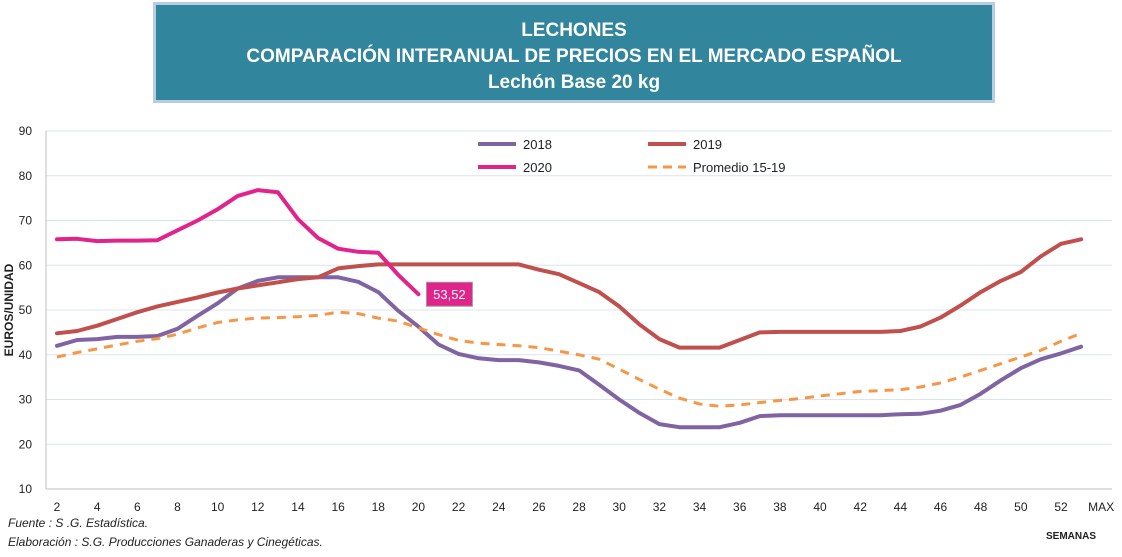 The image size is (1122, 557). Describe the element at coordinates (26, 176) in the screenshot. I see `y-tick-label: 80` at that location.